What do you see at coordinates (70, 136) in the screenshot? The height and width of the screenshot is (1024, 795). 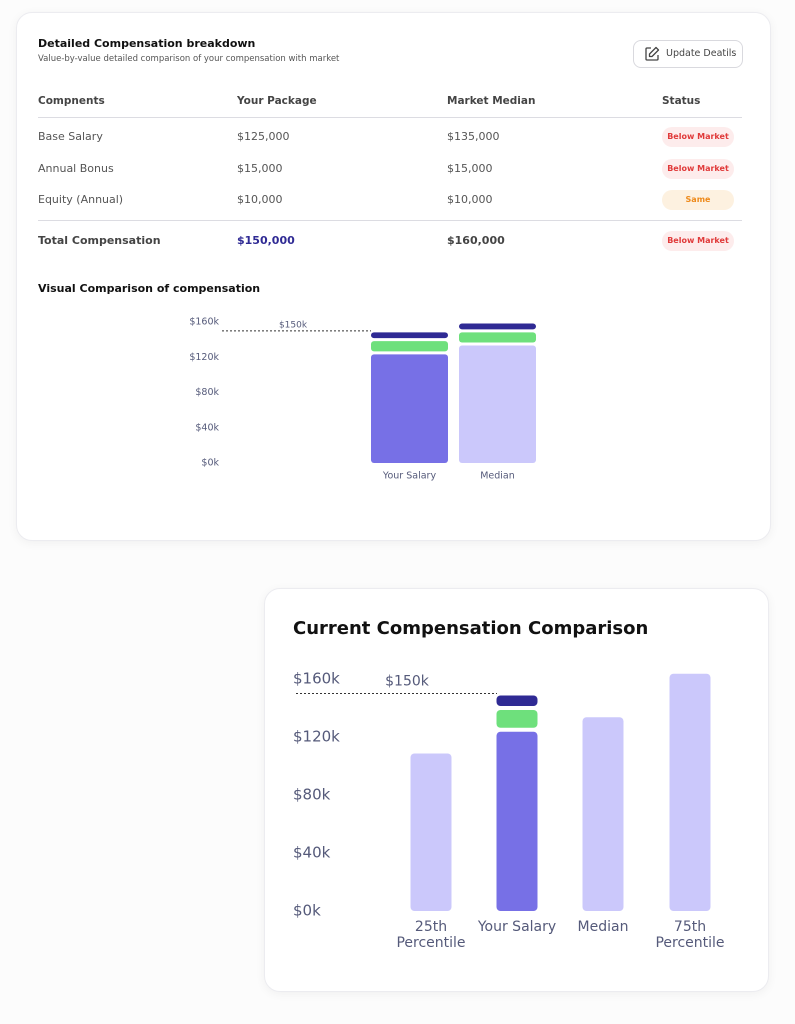 I see `cell: Base Salary` at bounding box center [70, 136].